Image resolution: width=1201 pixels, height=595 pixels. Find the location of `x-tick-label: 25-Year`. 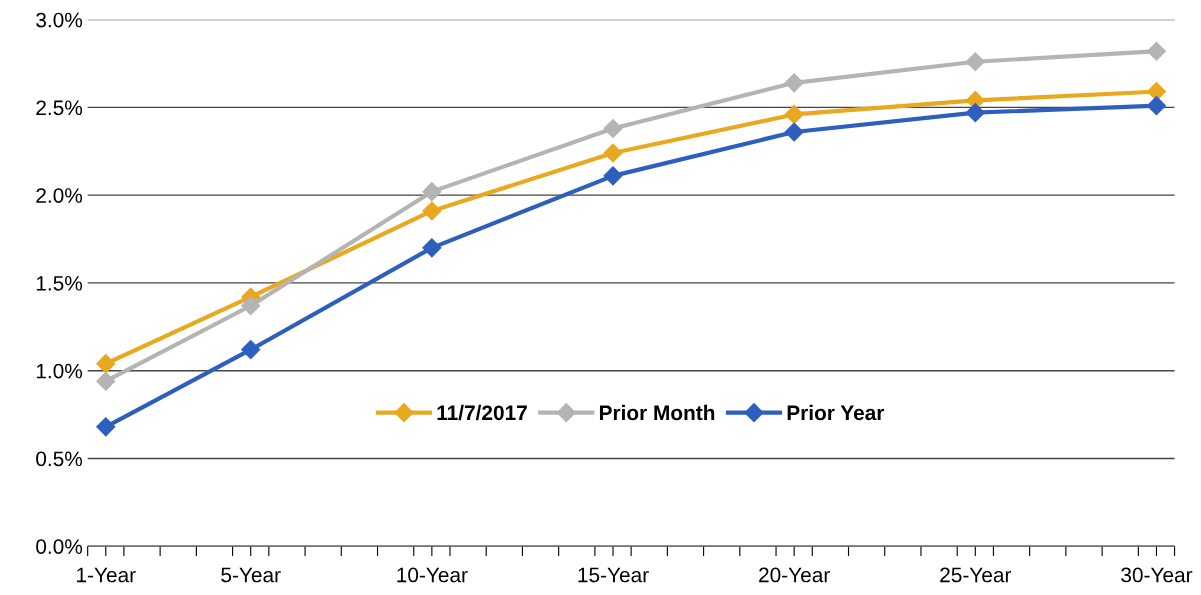

x-tick-label: 25-Year is located at coordinates (976, 575).